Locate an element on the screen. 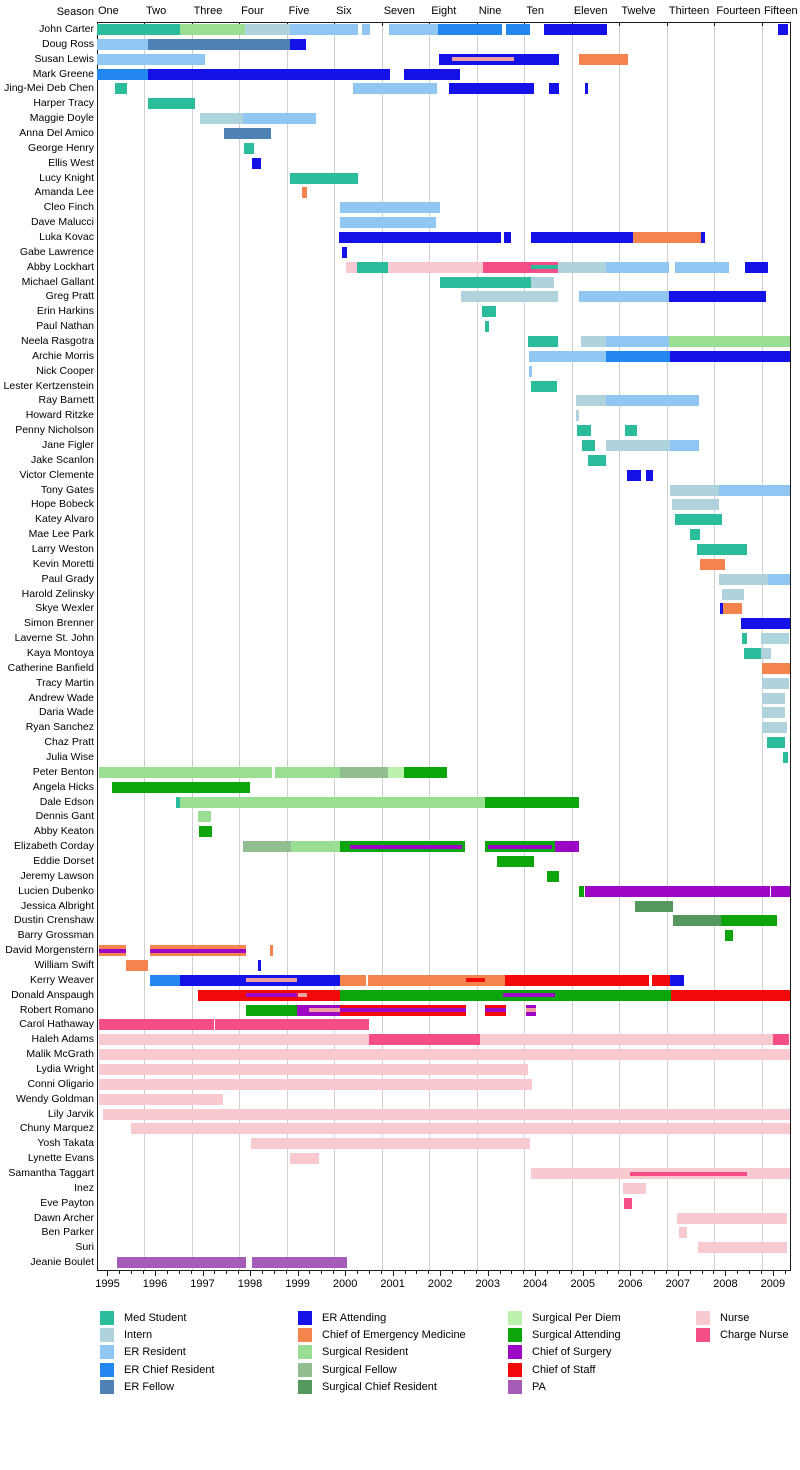  legend-label: Chief of Surgery is located at coordinates (572, 1352).